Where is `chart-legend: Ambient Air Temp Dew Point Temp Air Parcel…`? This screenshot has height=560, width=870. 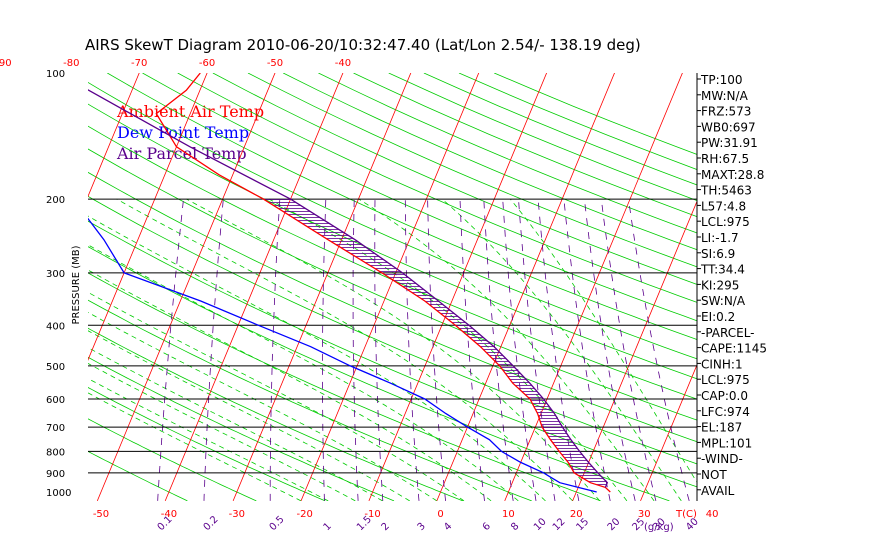 chart-legend: Ambient Air Temp Dew Point Temp Air Parcel… is located at coordinates (190, 132).